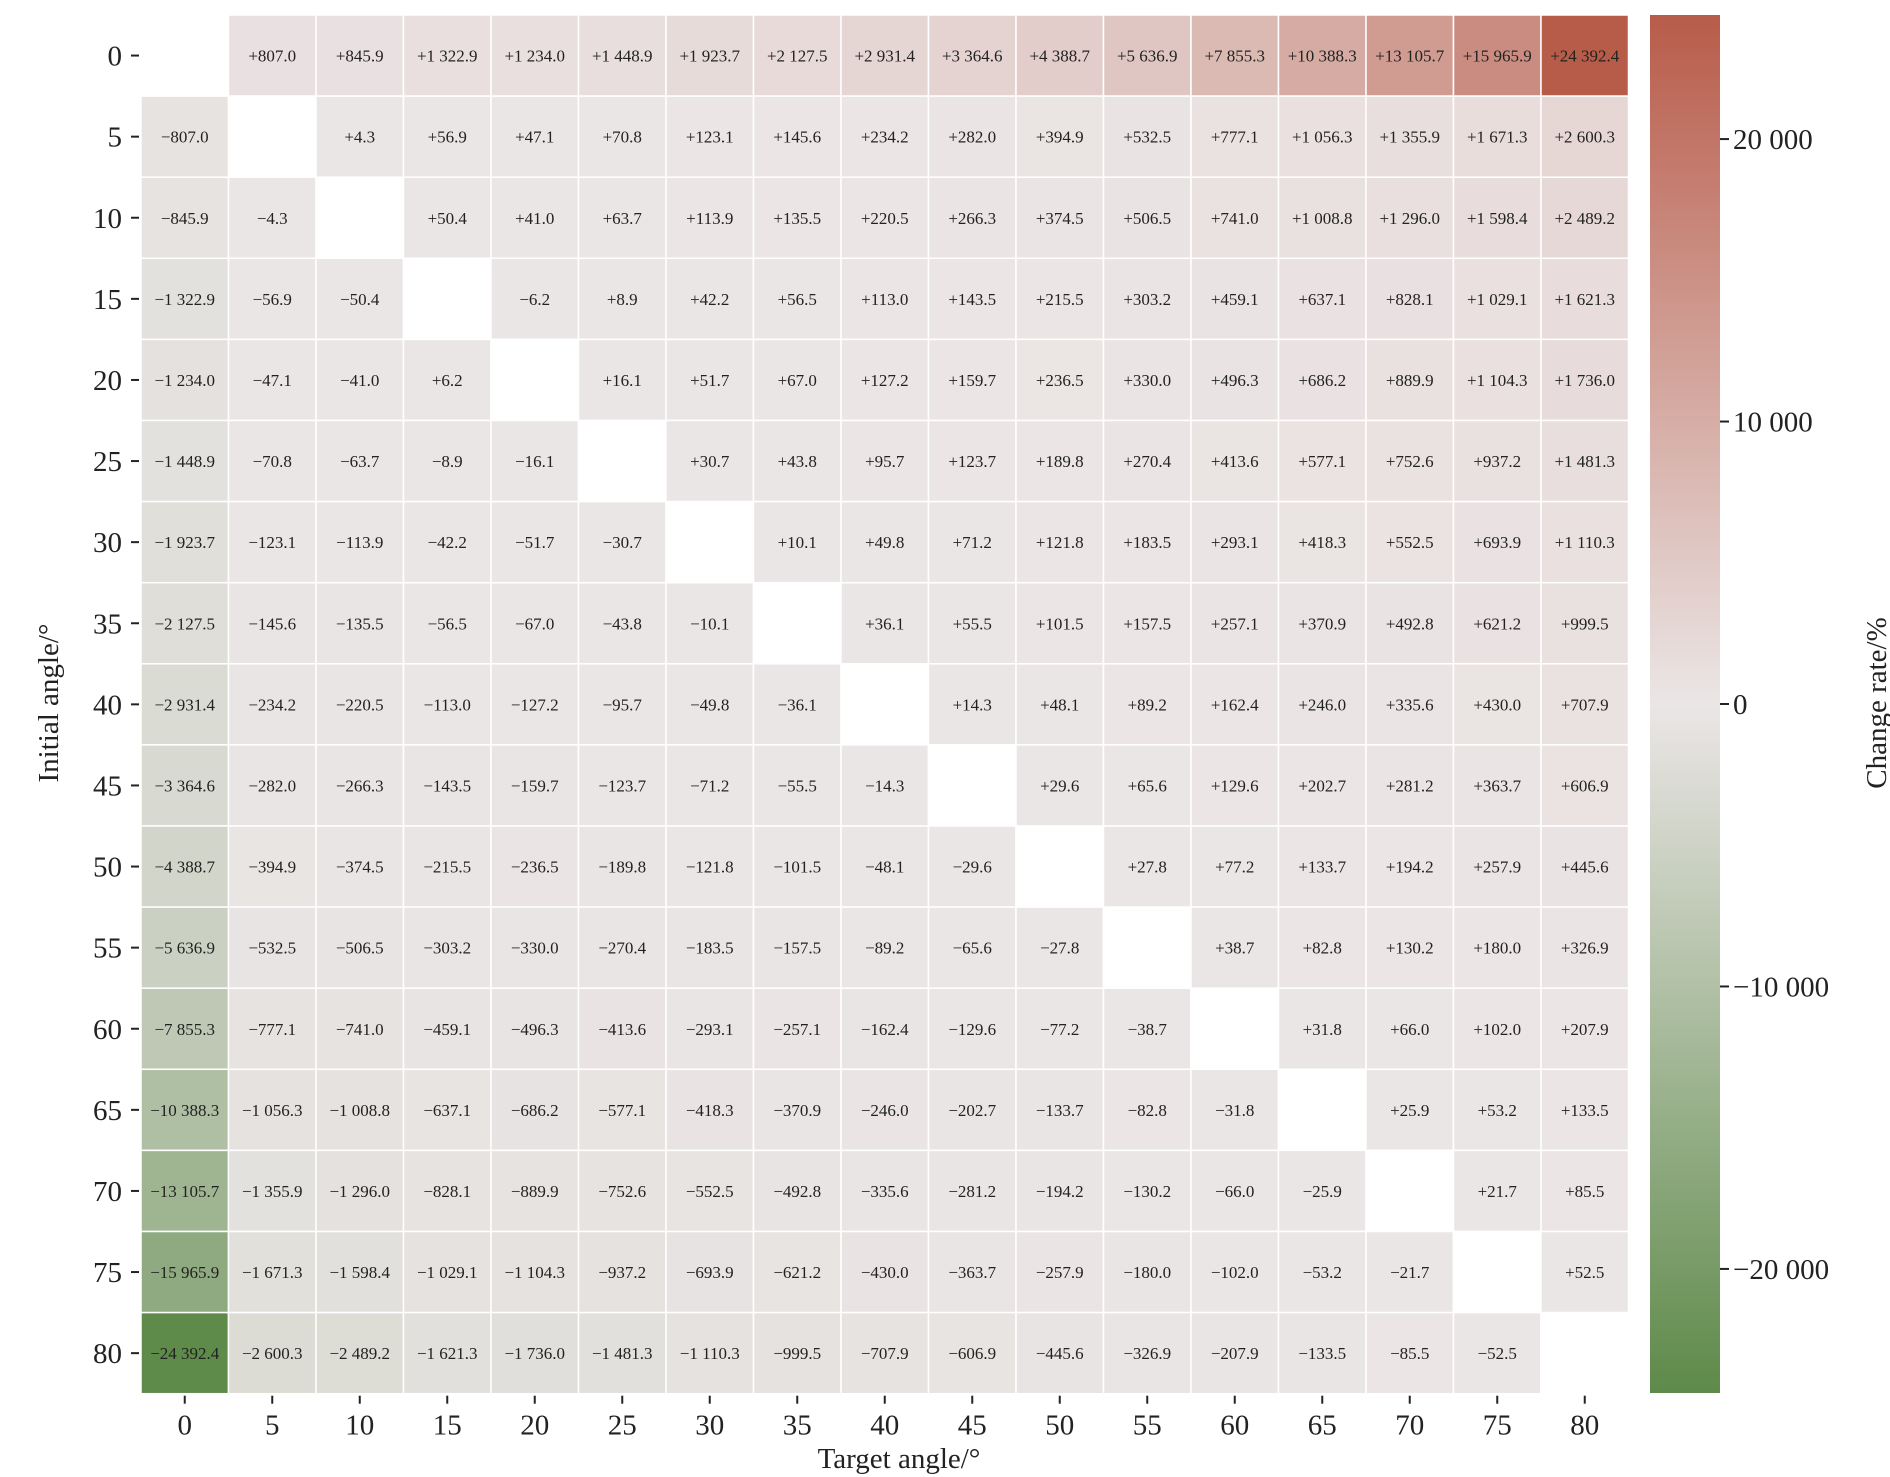  Describe the element at coordinates (1410, 867) in the screenshot. I see `cell-value-label: +194.2` at that location.